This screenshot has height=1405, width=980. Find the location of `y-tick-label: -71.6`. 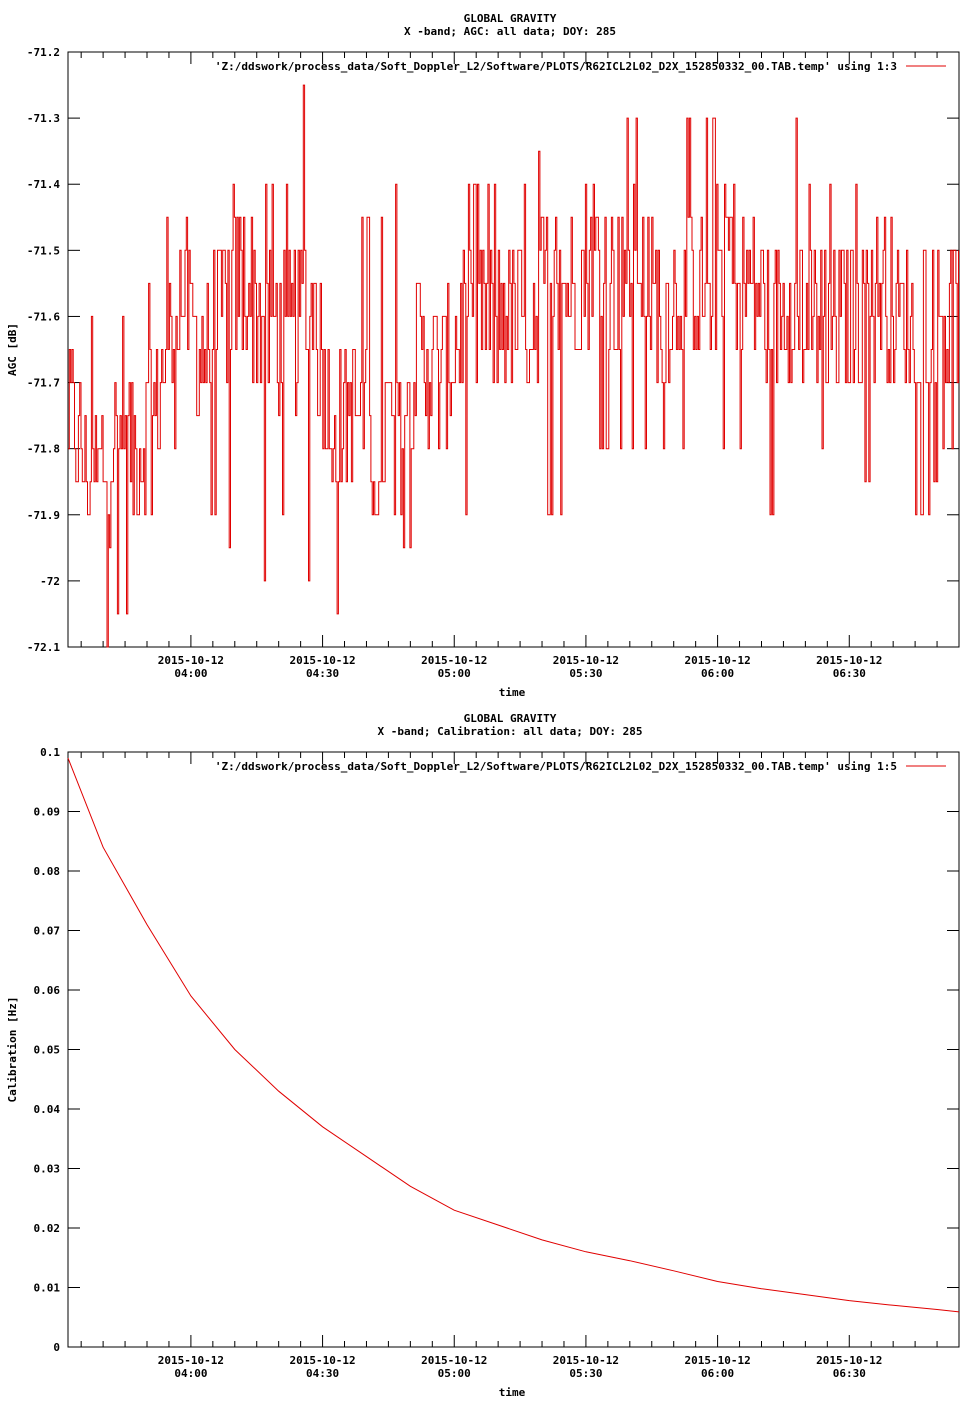

y-tick-label: -71.6 is located at coordinates (43, 316).